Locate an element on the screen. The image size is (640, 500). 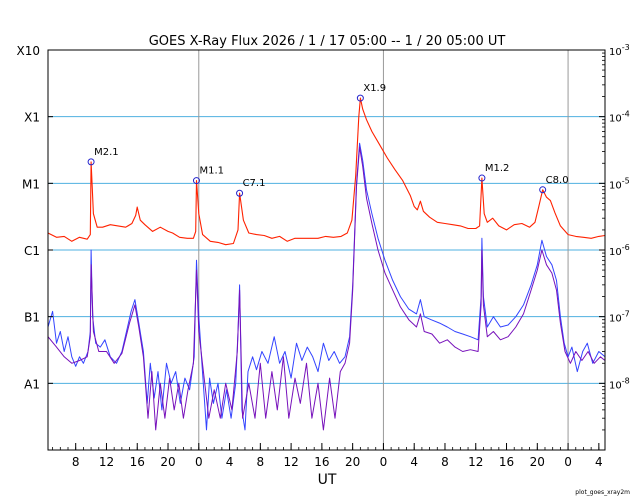
y-left-tick-label: A1 is located at coordinates (32, 384).